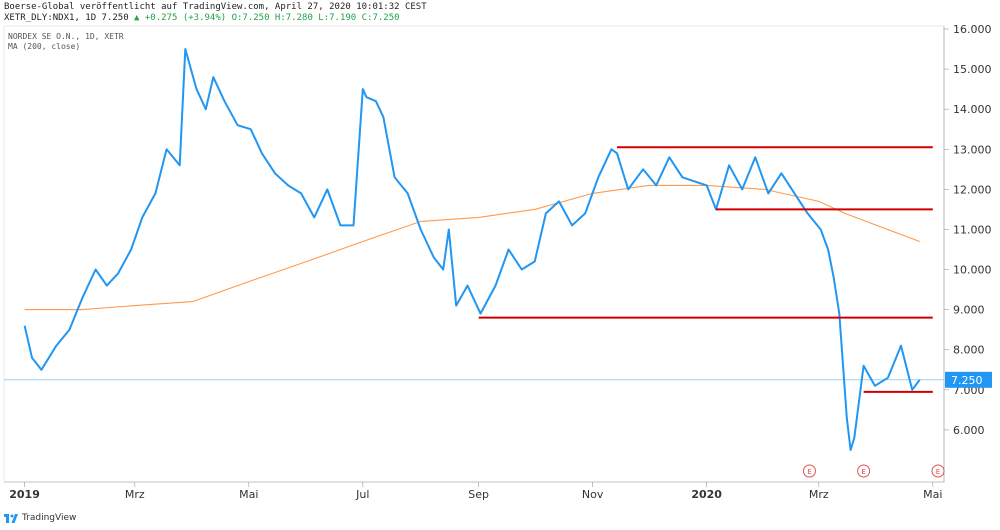 This screenshot has width=1000, height=530. Describe the element at coordinates (969, 350) in the screenshot. I see `y-tick-label: 8.000` at that location.